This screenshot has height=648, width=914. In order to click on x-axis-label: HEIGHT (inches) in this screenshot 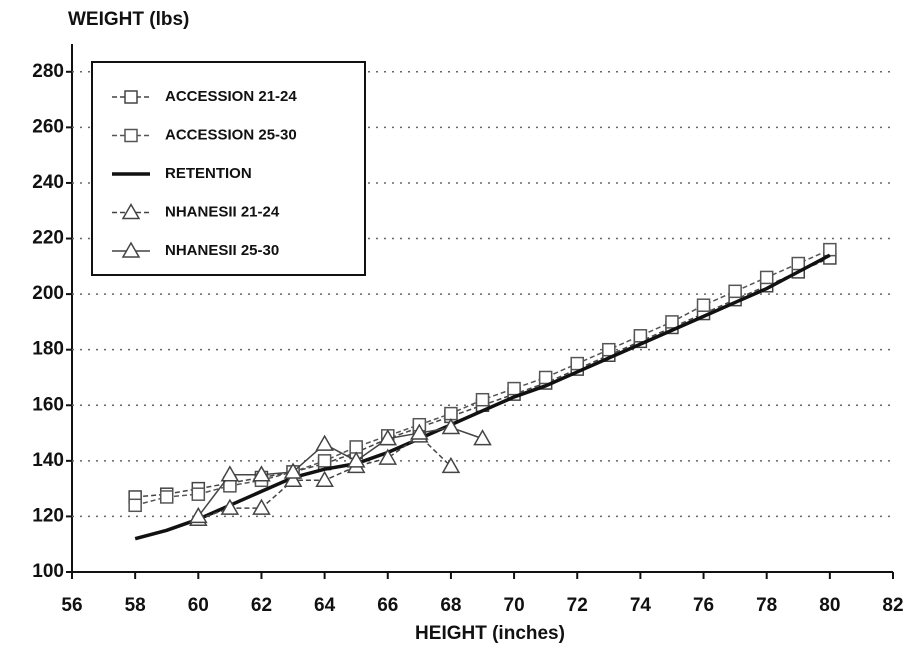, I will do `click(490, 633)`.